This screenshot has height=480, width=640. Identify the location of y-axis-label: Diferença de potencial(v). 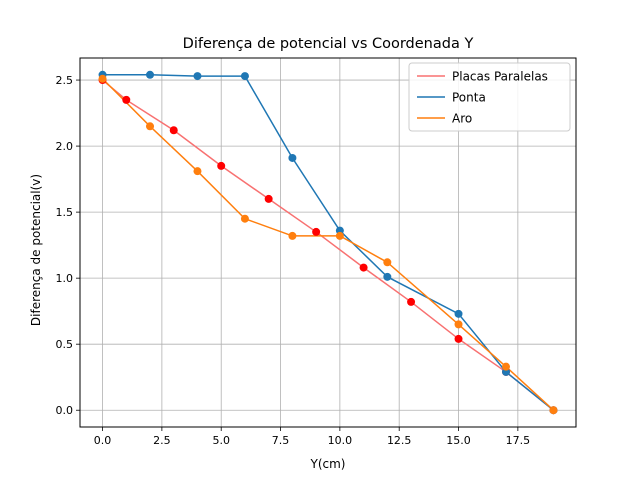
(36, 250).